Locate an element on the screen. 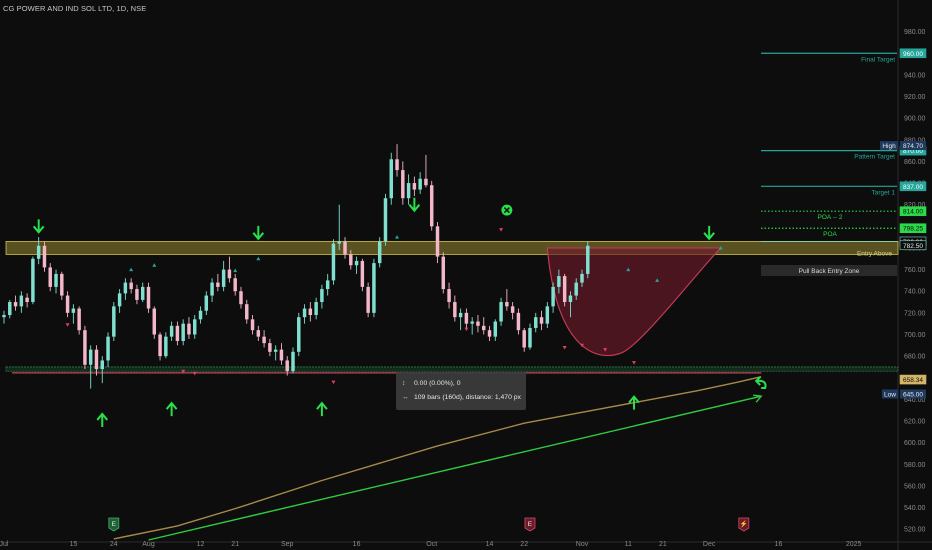 The image size is (932, 550). final-target-price-tag: 960.00 is located at coordinates (913, 53).